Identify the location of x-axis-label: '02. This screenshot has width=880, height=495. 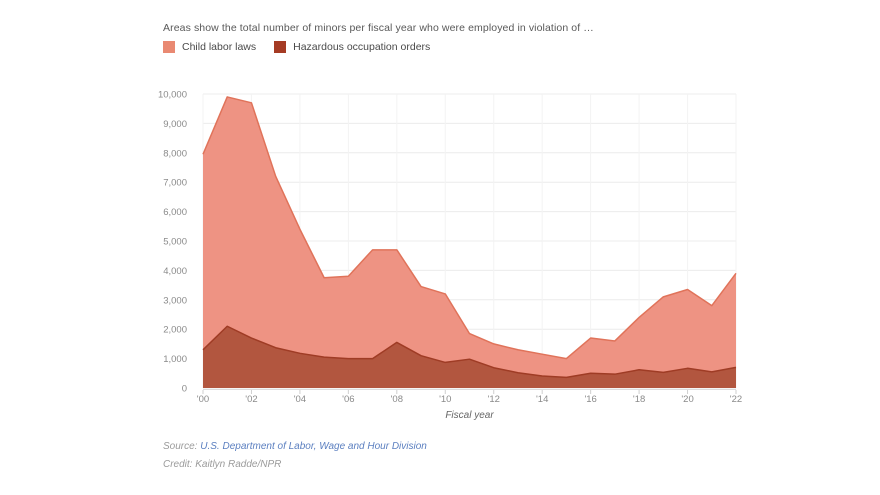
(251, 399).